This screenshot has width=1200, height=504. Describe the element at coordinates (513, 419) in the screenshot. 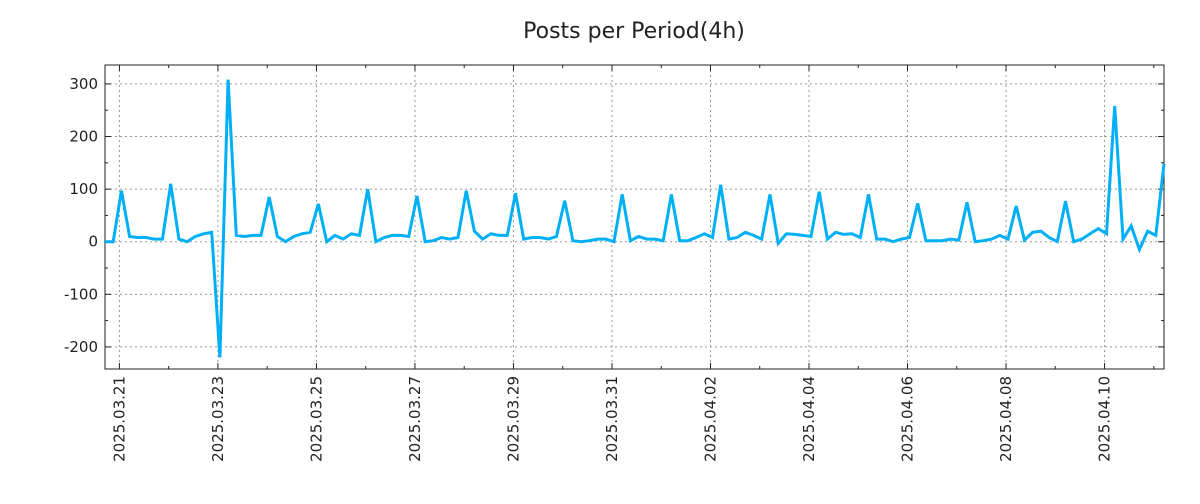

I see `x-tick-label: 2025.03.29` at that location.